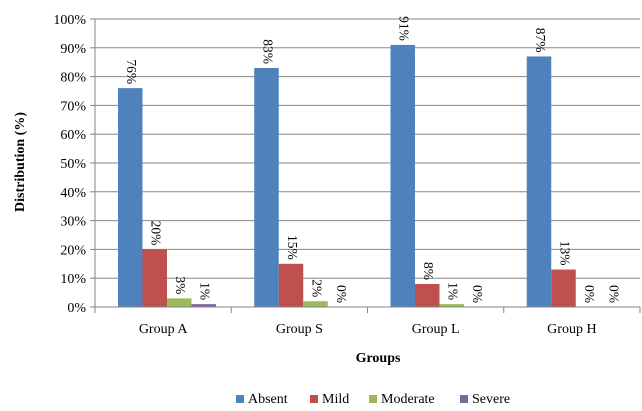 The height and width of the screenshot is (411, 642). What do you see at coordinates (73, 78) in the screenshot?
I see `y-tick-label: 80%` at bounding box center [73, 78].